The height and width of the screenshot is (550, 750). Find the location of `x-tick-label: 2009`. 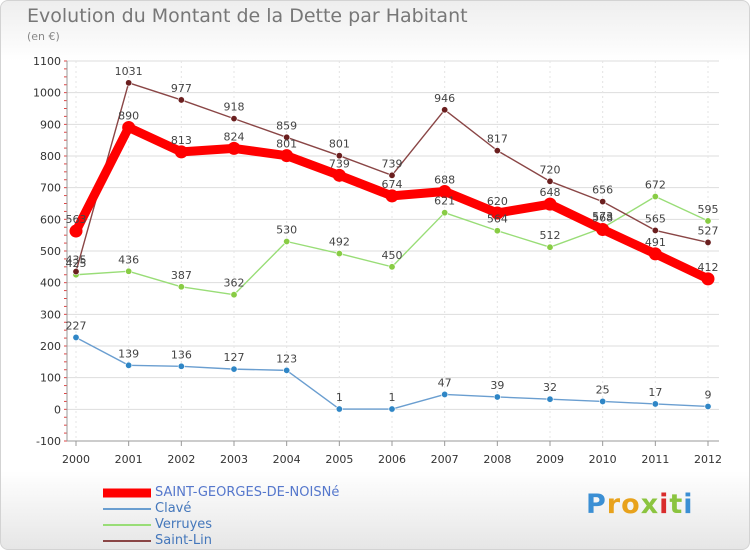

x-tick-label: 2009 is located at coordinates (550, 459).